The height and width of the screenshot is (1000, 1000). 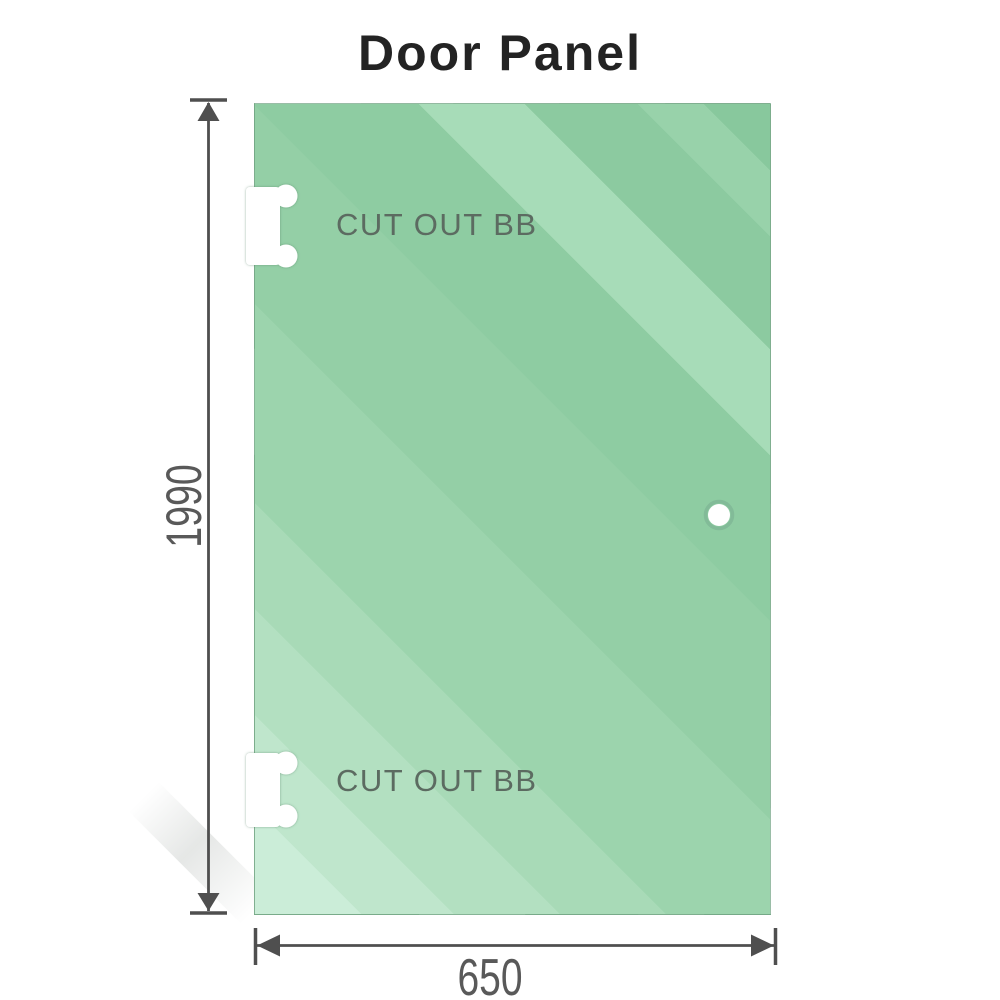 What do you see at coordinates (286, 256) in the screenshot?
I see `hinge-cutout-top-lobe-lower` at bounding box center [286, 256].